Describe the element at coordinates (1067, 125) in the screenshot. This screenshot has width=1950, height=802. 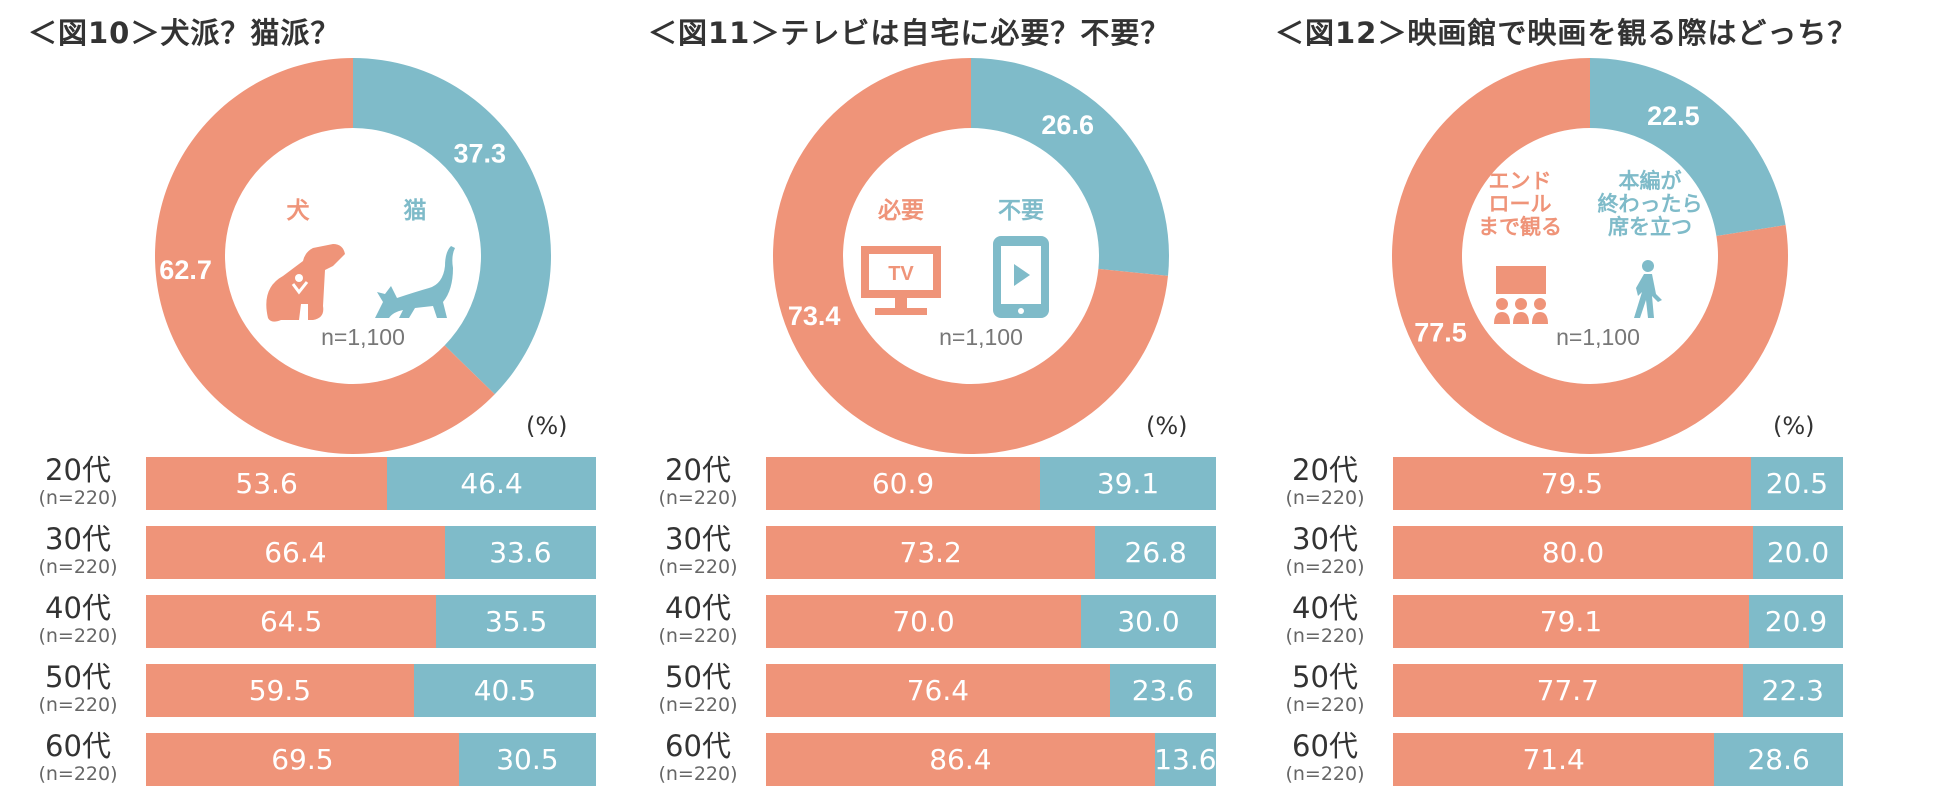
I see `slice-value-label: 26.6` at that location.